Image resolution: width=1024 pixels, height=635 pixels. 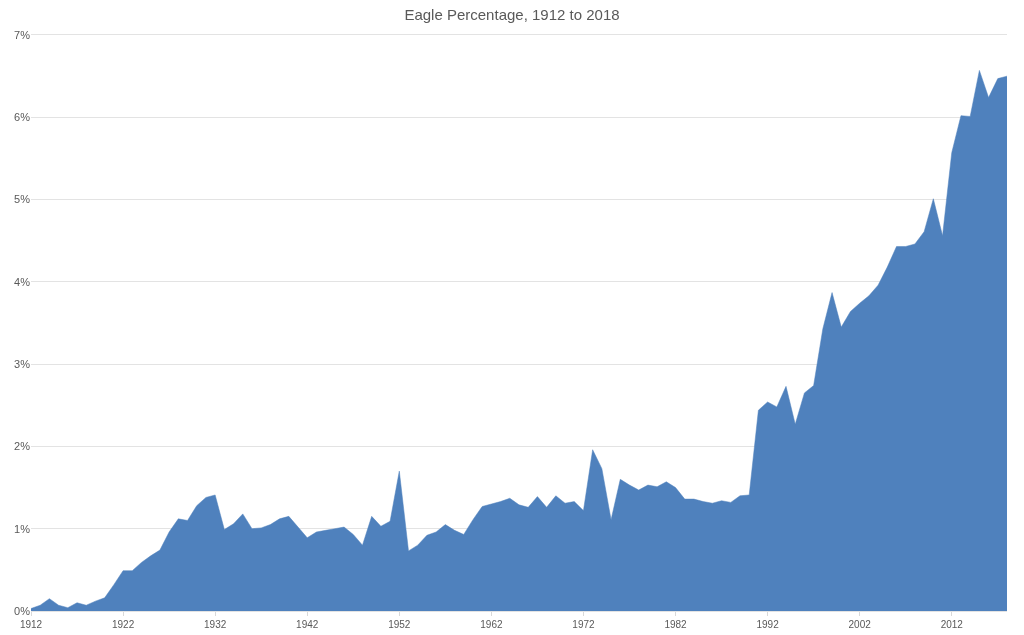 I want to click on y-tick-label: 6%, so click(x=22, y=117).